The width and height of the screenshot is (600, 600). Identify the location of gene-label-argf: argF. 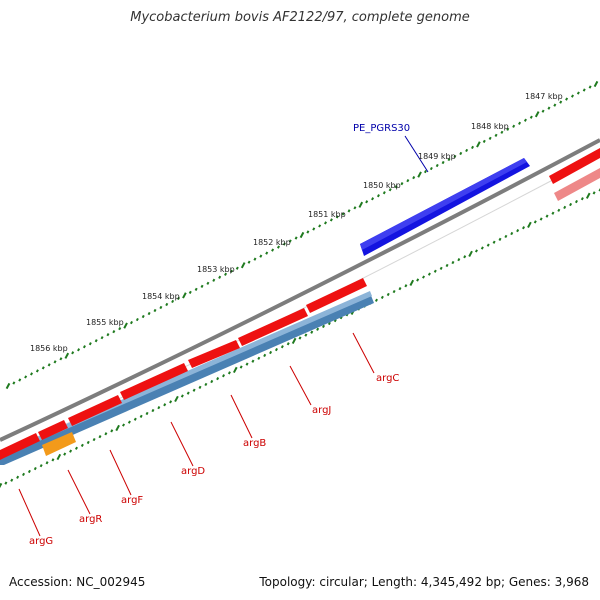
(132, 500).